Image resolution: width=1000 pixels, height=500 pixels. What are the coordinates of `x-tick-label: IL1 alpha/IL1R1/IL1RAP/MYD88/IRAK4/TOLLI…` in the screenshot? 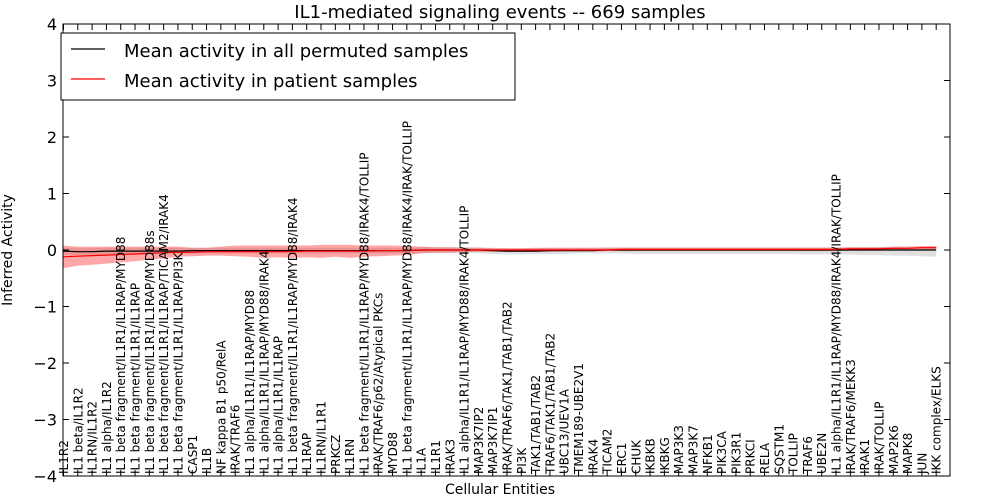 It's located at (465, 340).